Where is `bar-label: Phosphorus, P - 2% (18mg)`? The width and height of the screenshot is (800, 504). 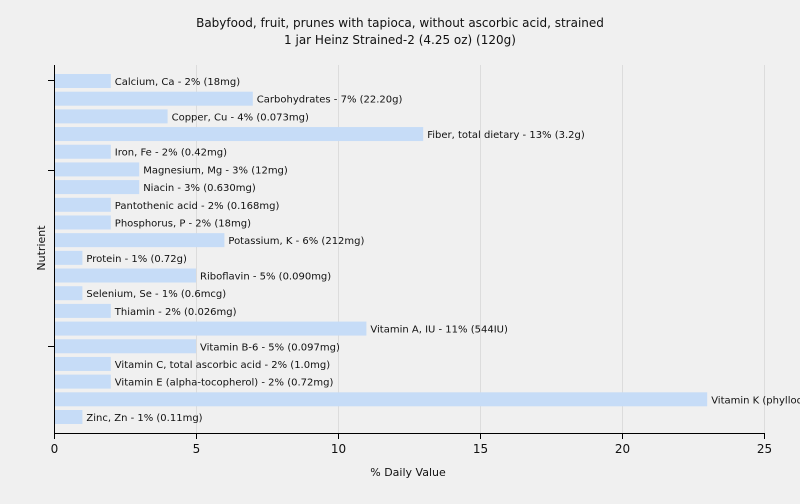
bar-label: Phosphorus, P - 2% (18mg) is located at coordinates (183, 223).